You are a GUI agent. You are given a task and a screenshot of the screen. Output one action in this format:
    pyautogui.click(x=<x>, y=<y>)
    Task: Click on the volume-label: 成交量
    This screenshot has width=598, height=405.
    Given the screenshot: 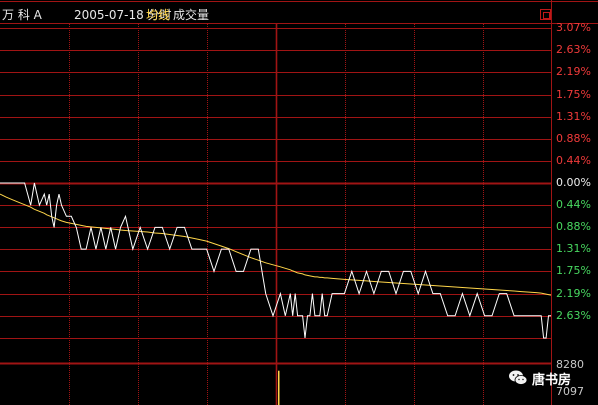 What is the action you would take?
    pyautogui.click(x=191, y=15)
    